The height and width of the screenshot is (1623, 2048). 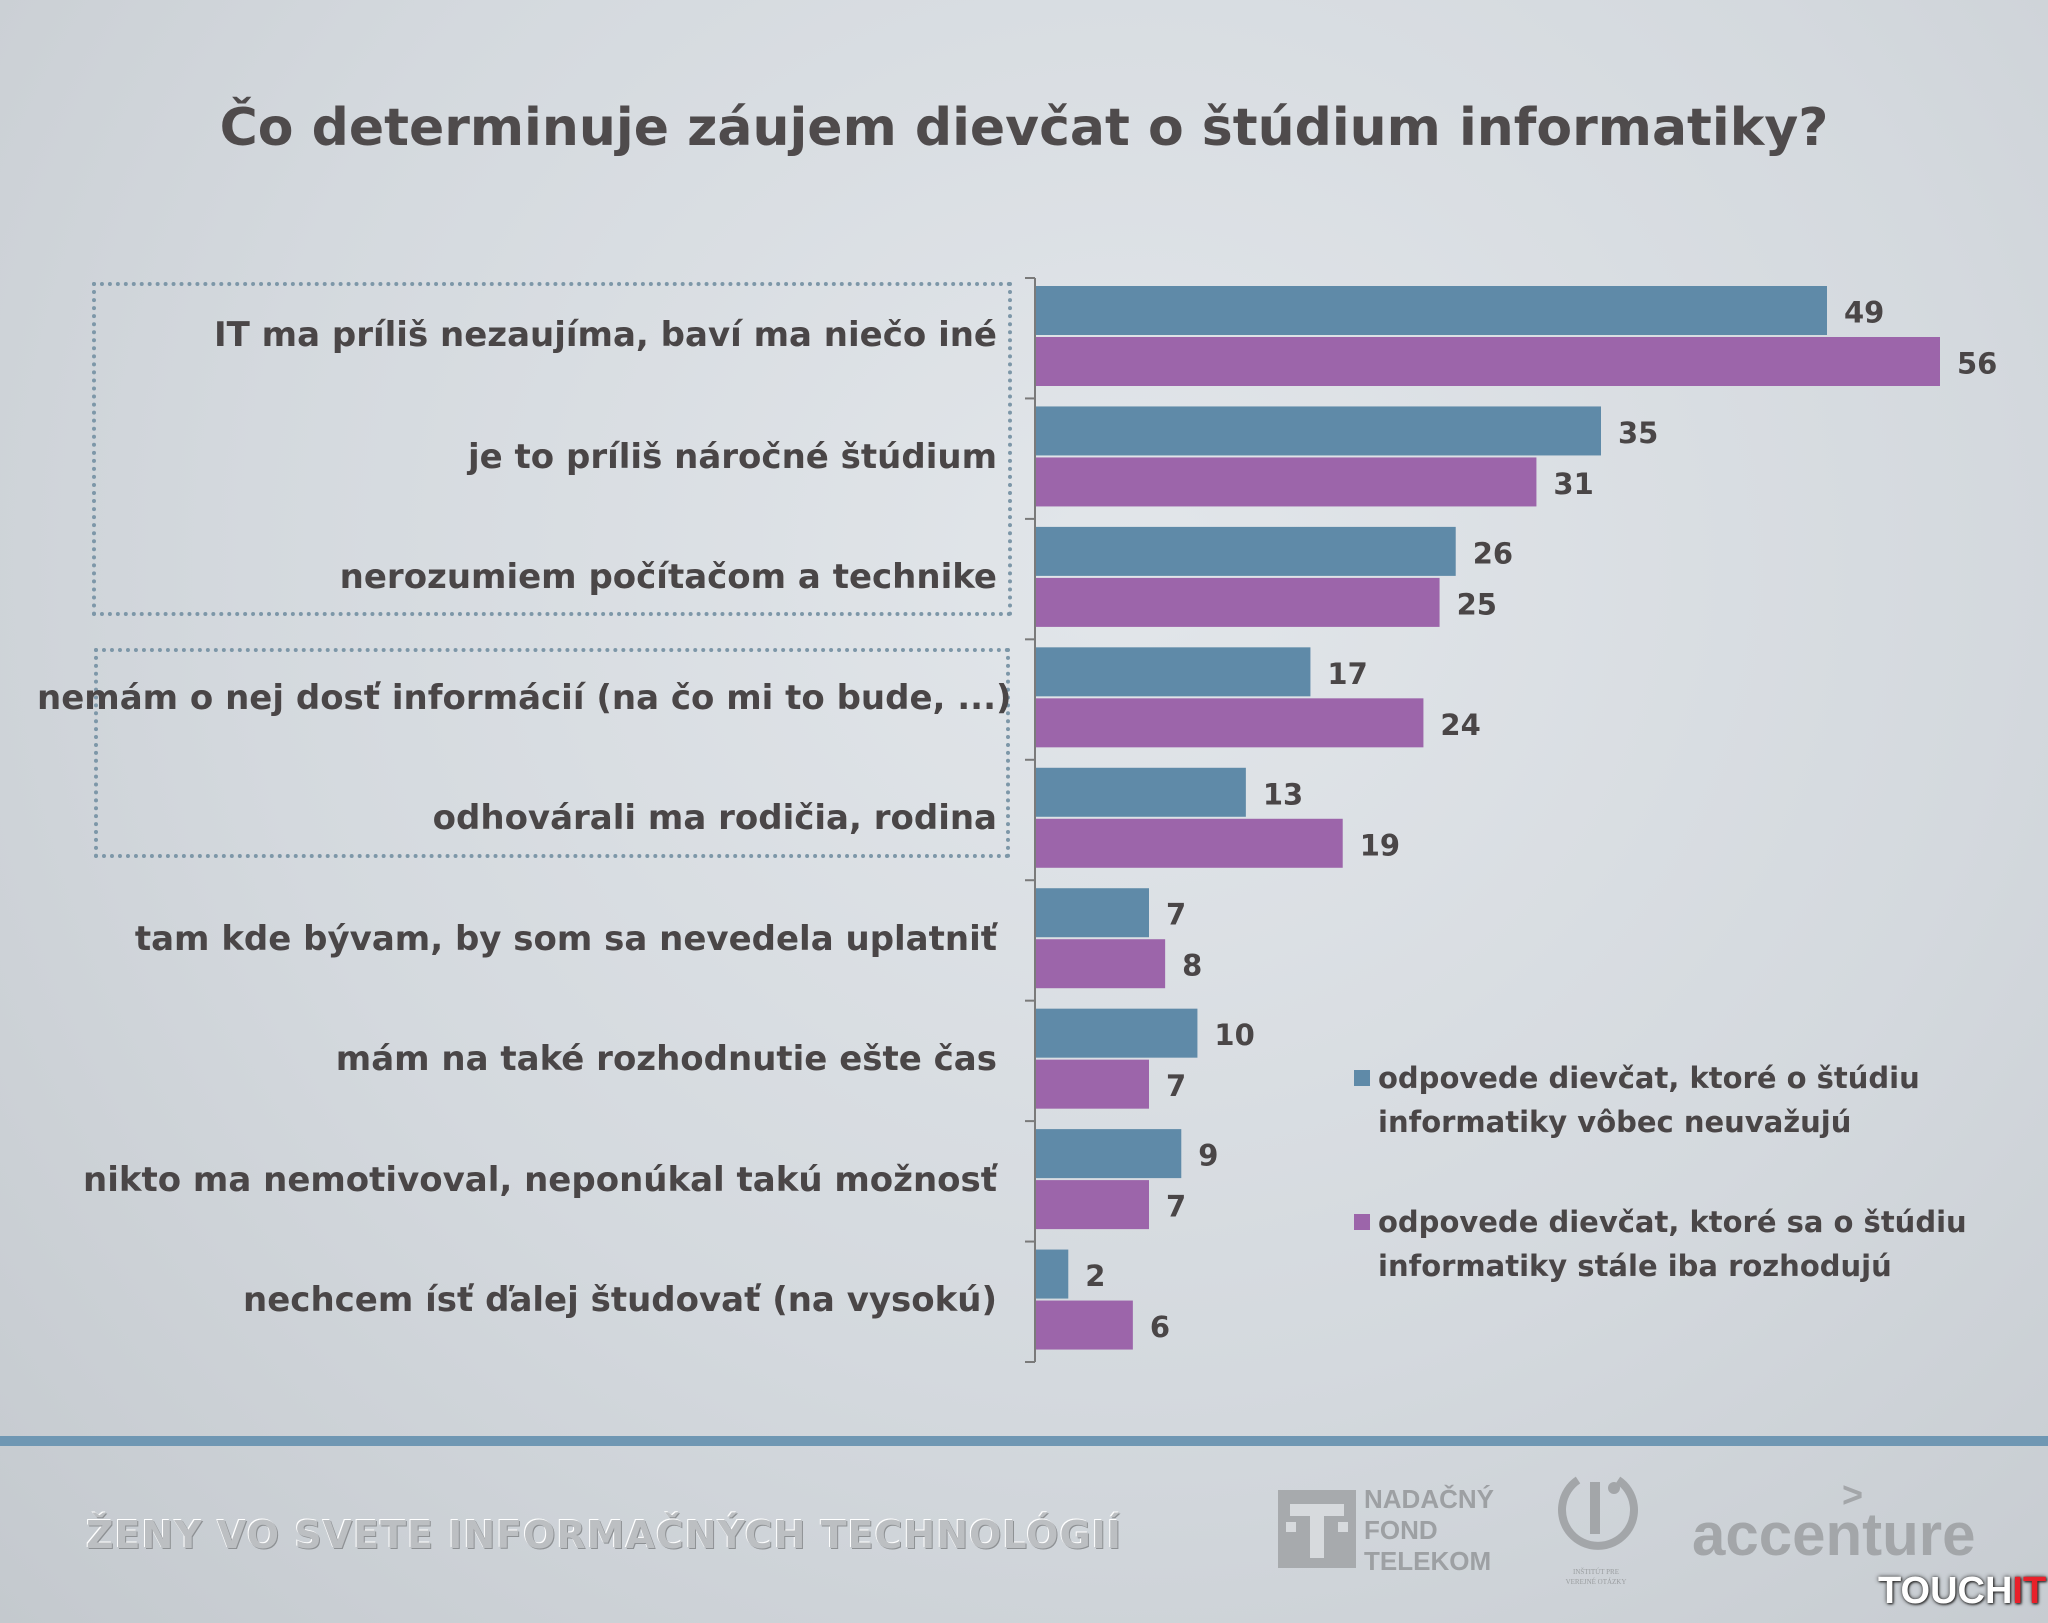 What do you see at coordinates (2029, 1591) in the screenshot?
I see `watermark-accent: IT` at bounding box center [2029, 1591].